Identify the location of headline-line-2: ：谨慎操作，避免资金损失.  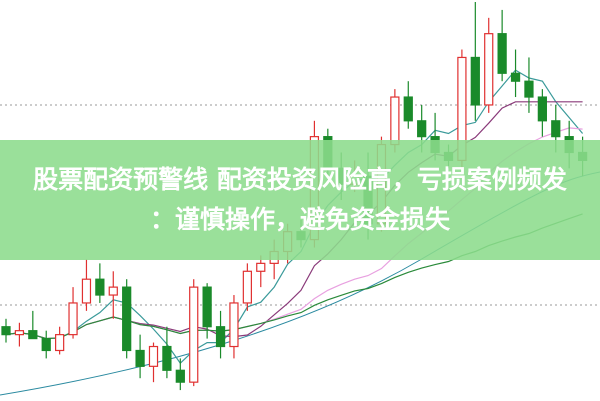
(299, 219).